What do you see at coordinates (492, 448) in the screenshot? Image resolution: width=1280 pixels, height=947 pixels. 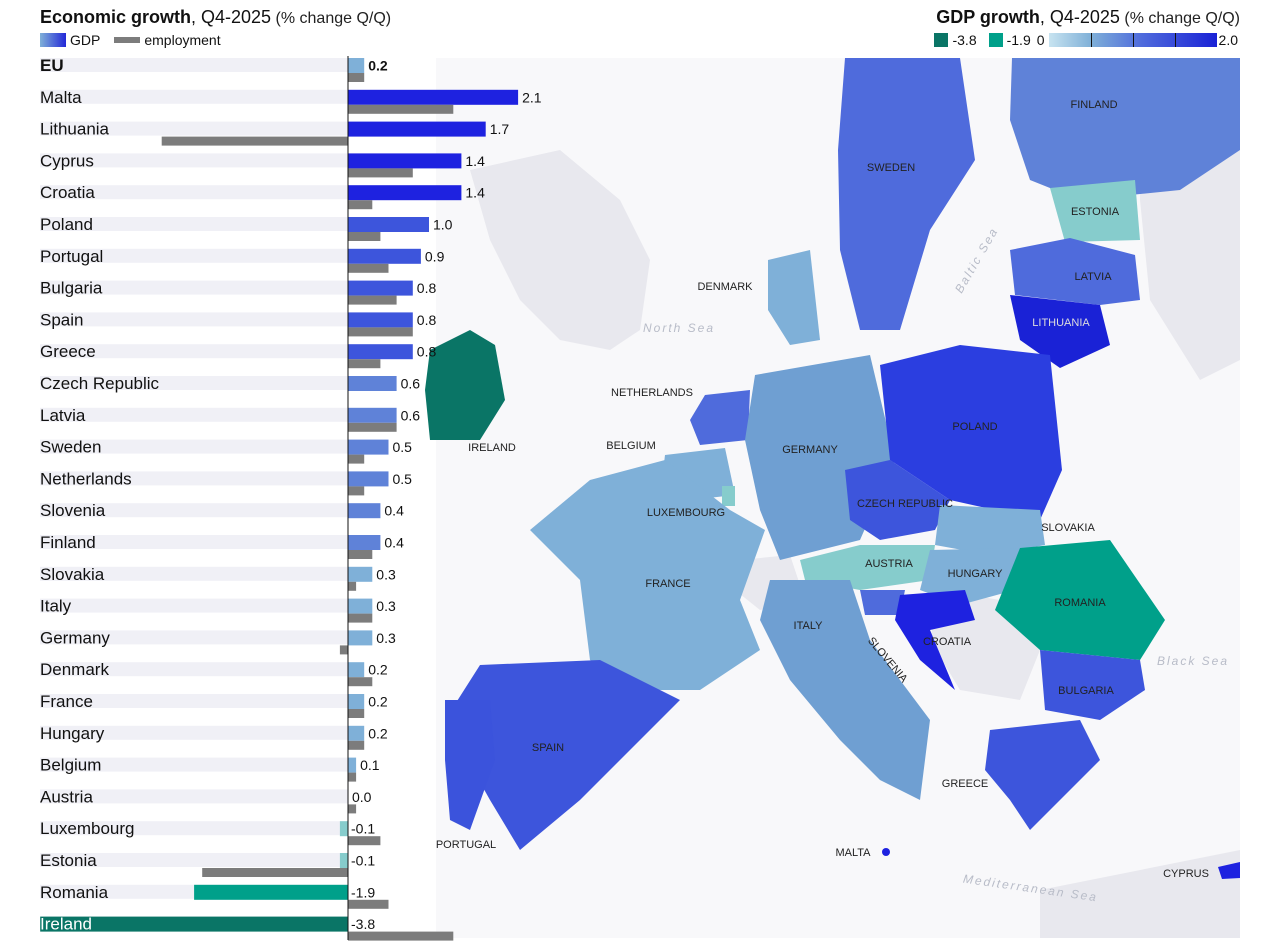 I see `map-label-ireland: IRELAND` at bounding box center [492, 448].